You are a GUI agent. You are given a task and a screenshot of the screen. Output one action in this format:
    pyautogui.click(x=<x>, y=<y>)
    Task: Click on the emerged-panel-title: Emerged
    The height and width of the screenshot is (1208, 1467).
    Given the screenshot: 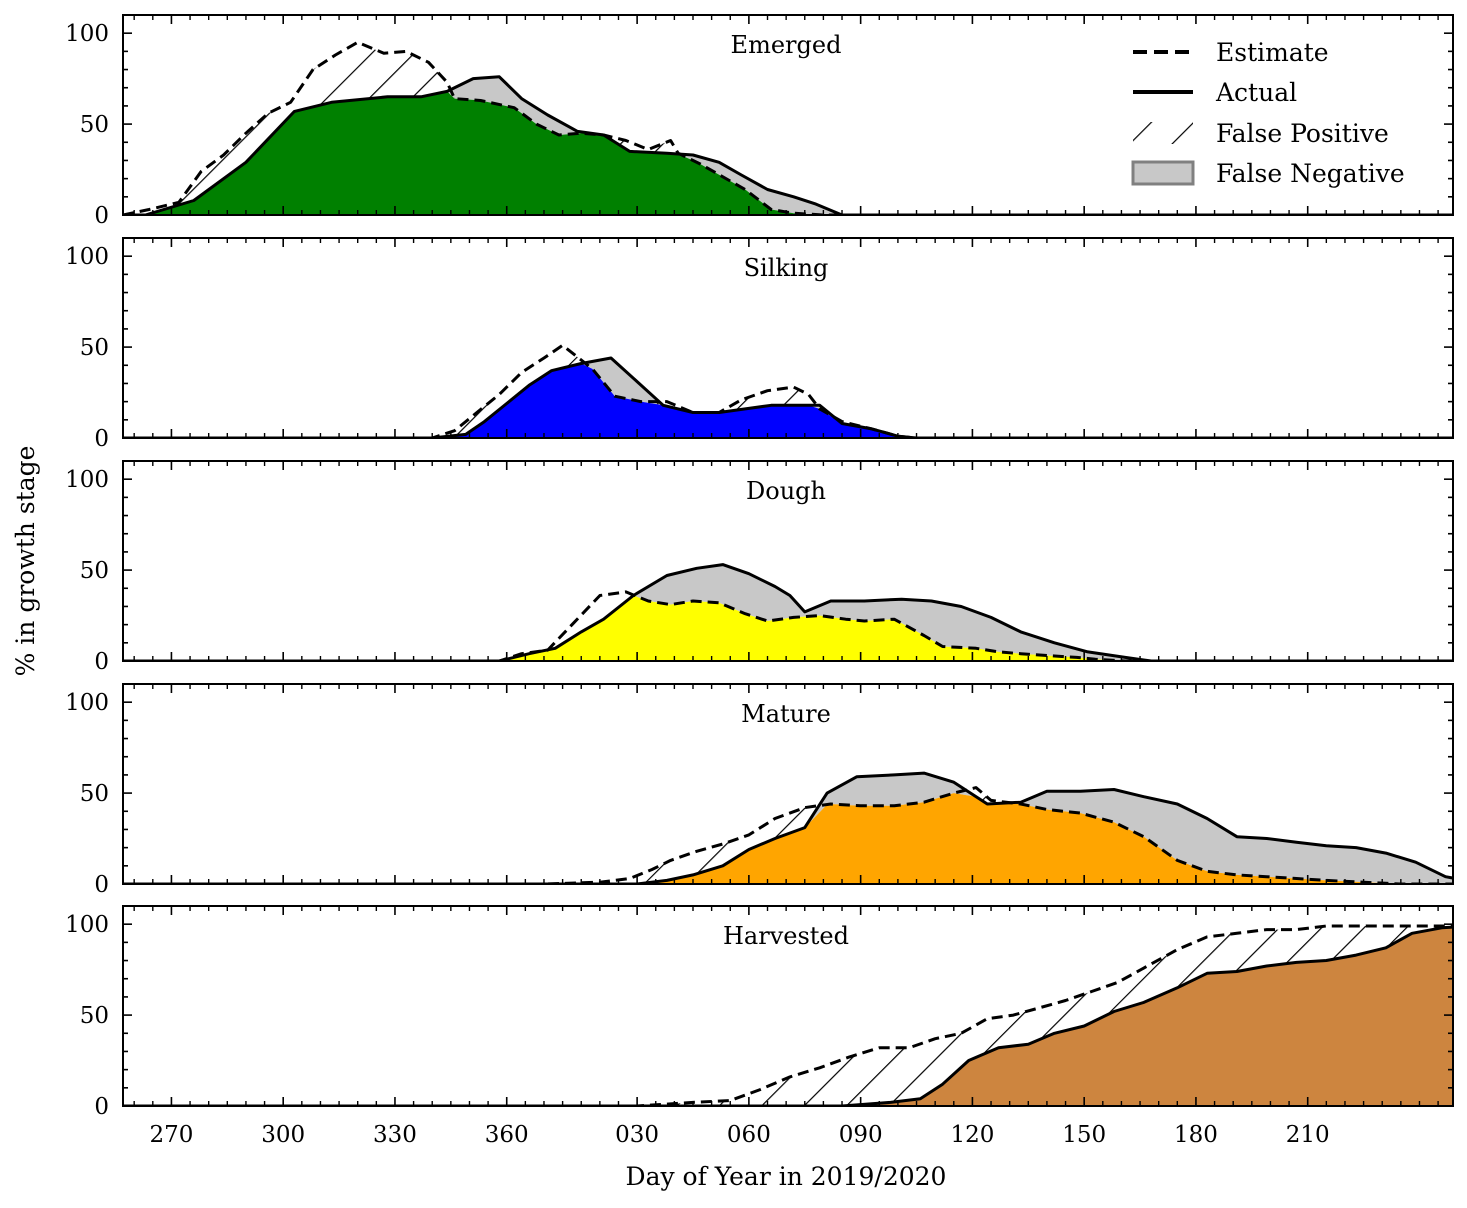 What is the action you would take?
    pyautogui.click(x=786, y=45)
    